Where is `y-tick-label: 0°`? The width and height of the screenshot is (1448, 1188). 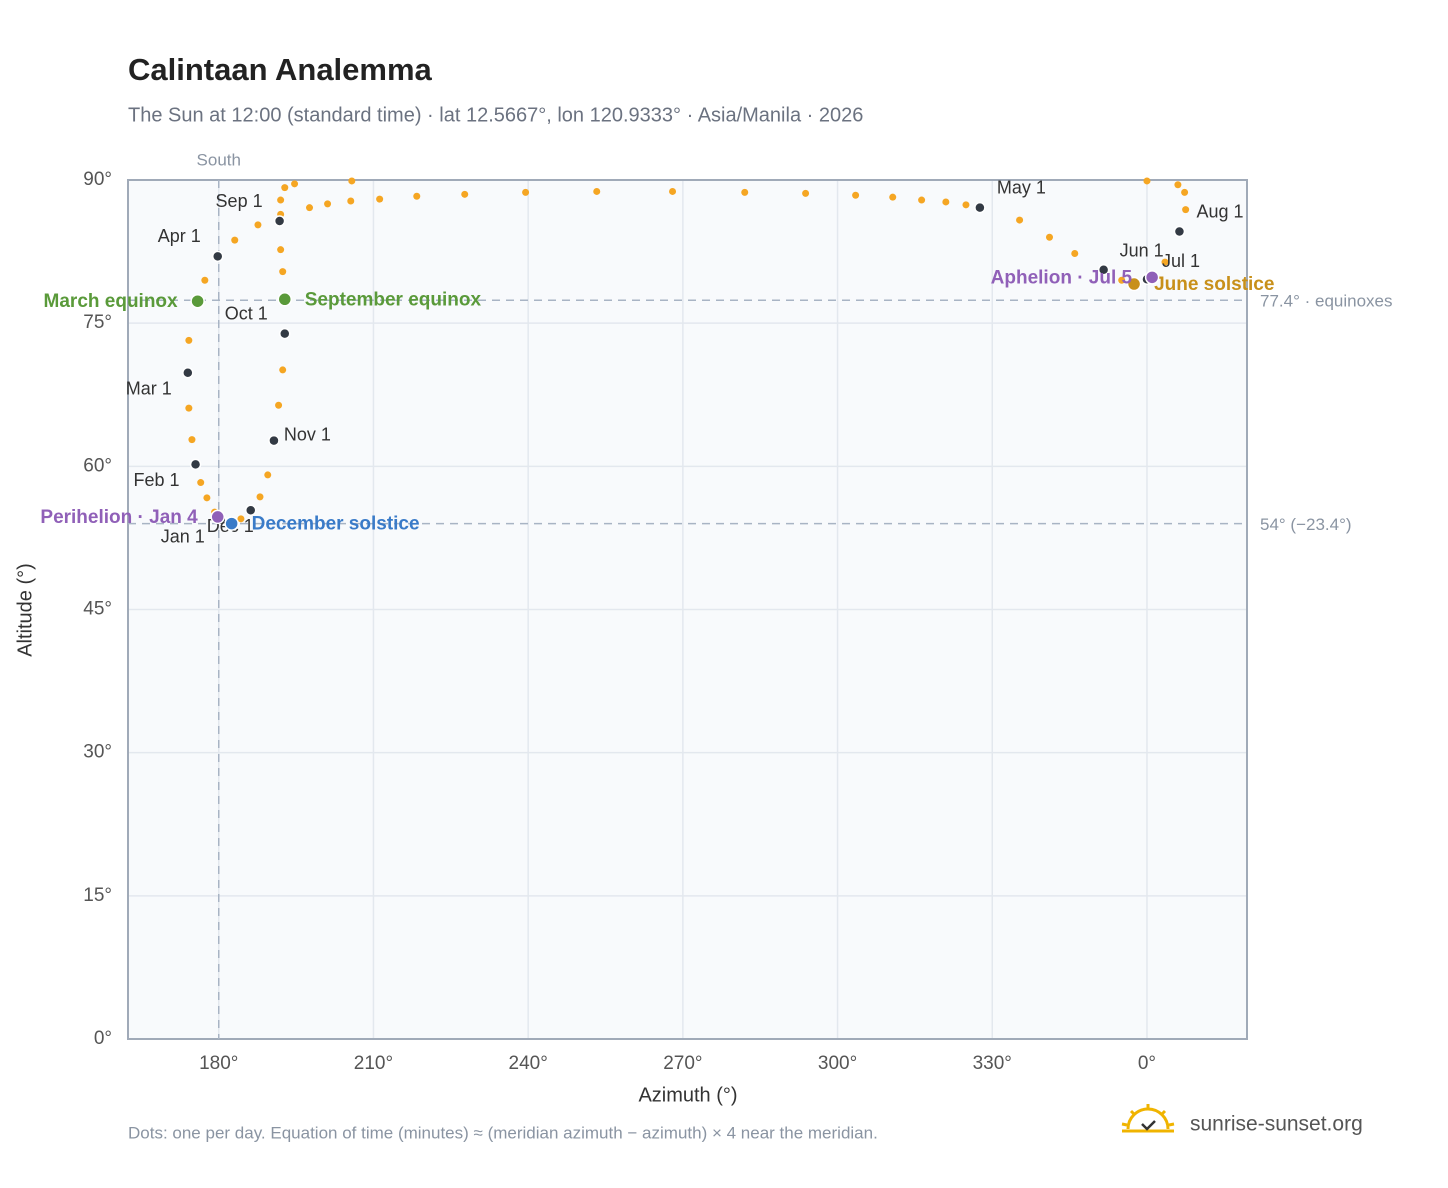 y-tick-label: 0° is located at coordinates (103, 1038).